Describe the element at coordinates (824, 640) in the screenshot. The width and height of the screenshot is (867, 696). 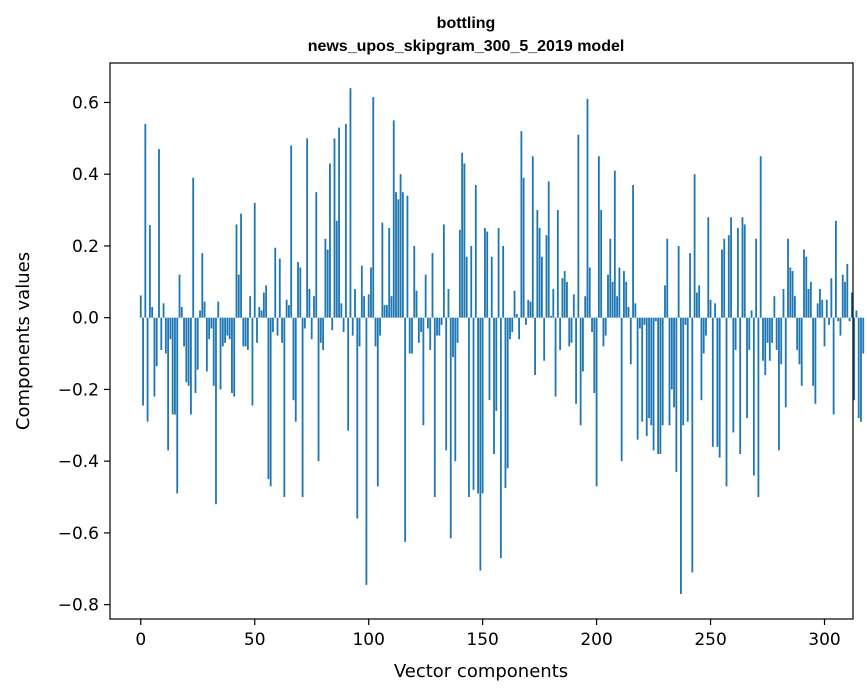
I see `x-tick-label: 300` at that location.